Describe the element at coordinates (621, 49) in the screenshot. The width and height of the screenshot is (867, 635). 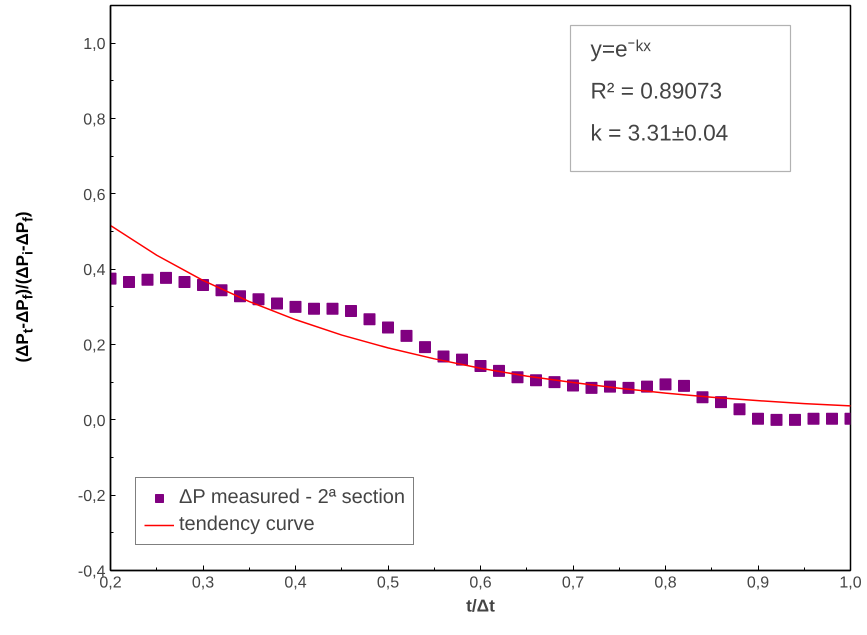
I see `annotation: y=e⁻ᵏˣ` at that location.